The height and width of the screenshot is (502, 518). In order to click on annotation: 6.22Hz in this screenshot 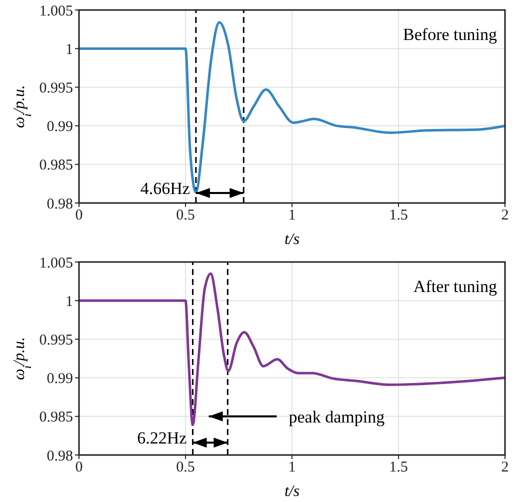, I will do `click(162, 438)`.